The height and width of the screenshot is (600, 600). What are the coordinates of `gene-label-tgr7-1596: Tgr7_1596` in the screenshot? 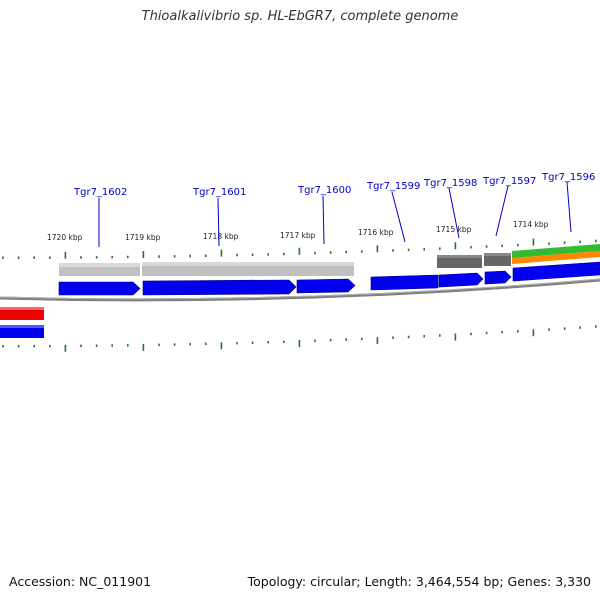 It's located at (568, 177).